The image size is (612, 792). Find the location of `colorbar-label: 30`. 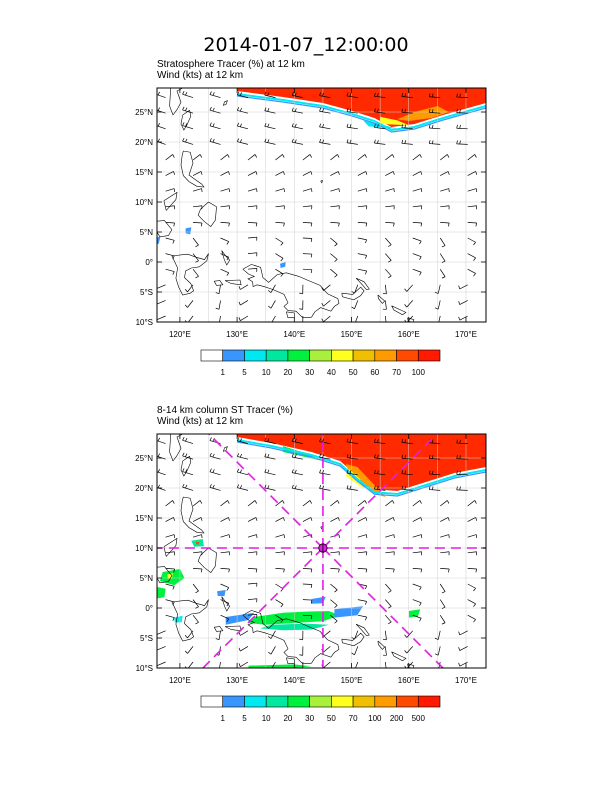

colorbar-label: 30 is located at coordinates (309, 718).